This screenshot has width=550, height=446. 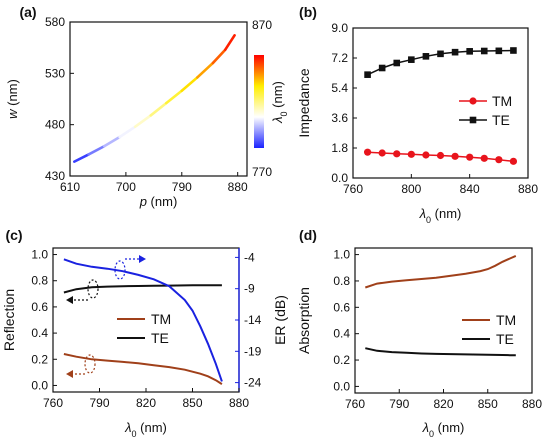 I want to click on panel-a-colorbar-label-part: 0, so click(x=284, y=113).